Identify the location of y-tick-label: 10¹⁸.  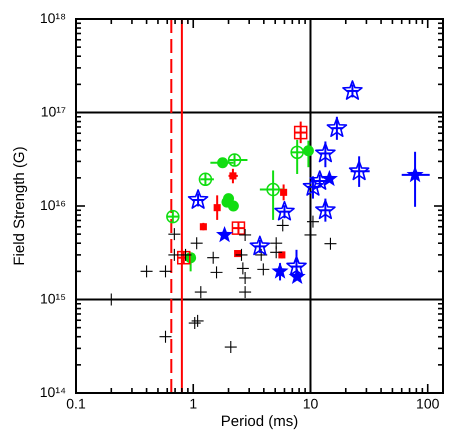
(53, 18).